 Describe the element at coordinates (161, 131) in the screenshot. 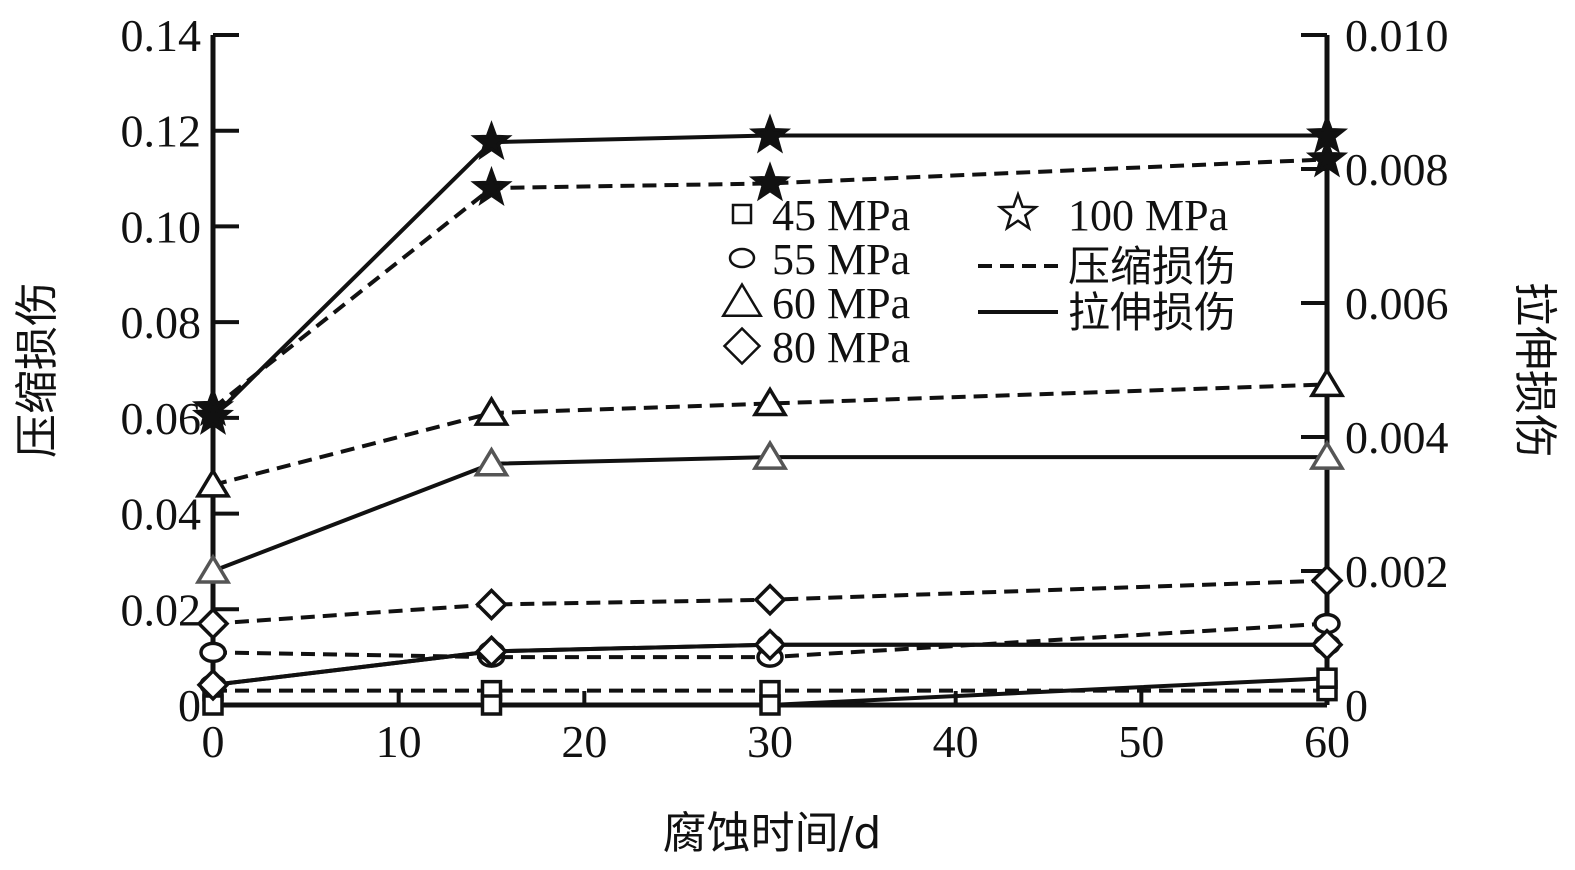

I see `y-left-tick-label: 0.12` at that location.